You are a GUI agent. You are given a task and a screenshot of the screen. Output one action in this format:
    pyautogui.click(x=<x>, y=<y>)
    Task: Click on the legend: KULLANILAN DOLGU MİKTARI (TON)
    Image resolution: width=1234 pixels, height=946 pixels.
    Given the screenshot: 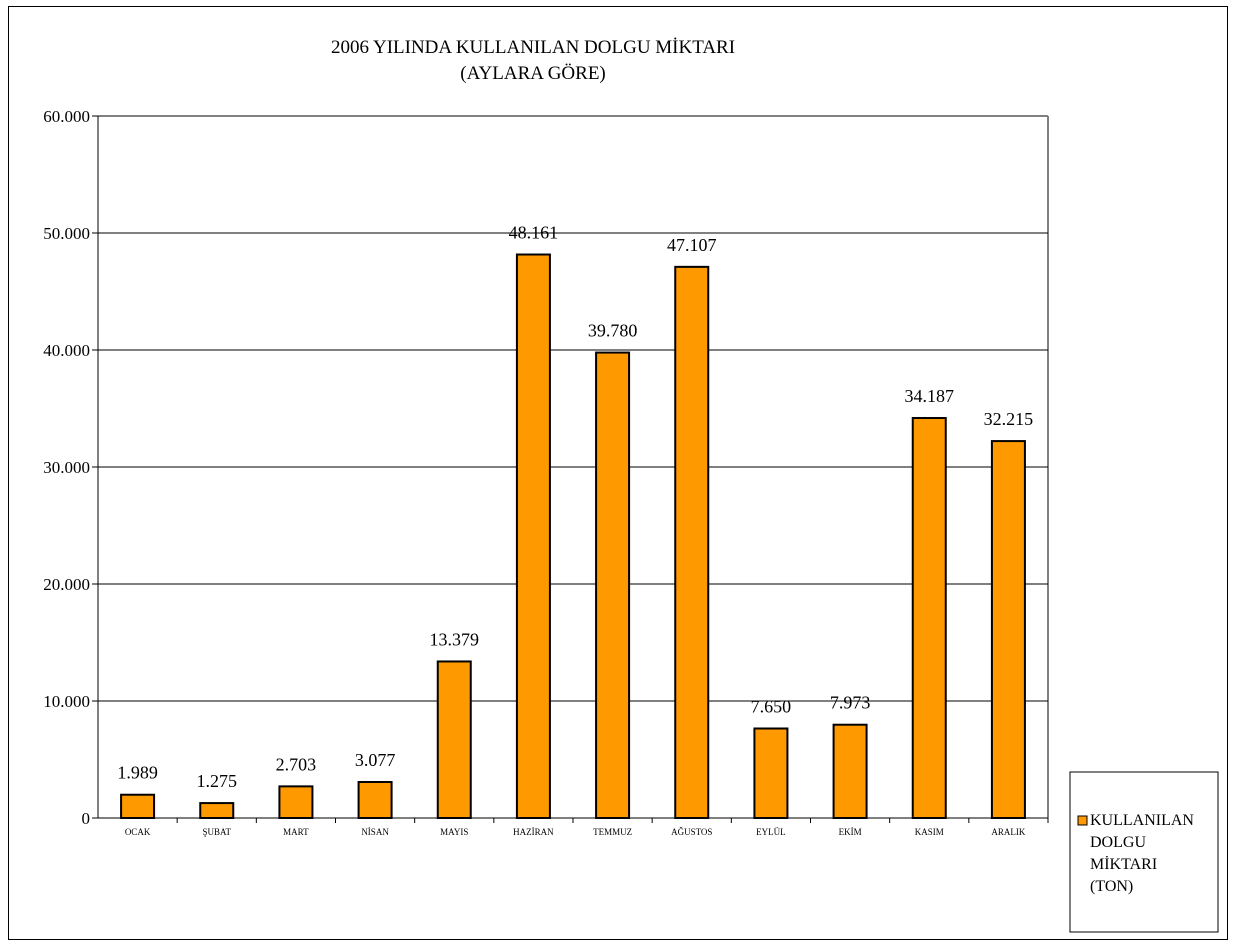 What is the action you would take?
    pyautogui.click(x=1144, y=852)
    